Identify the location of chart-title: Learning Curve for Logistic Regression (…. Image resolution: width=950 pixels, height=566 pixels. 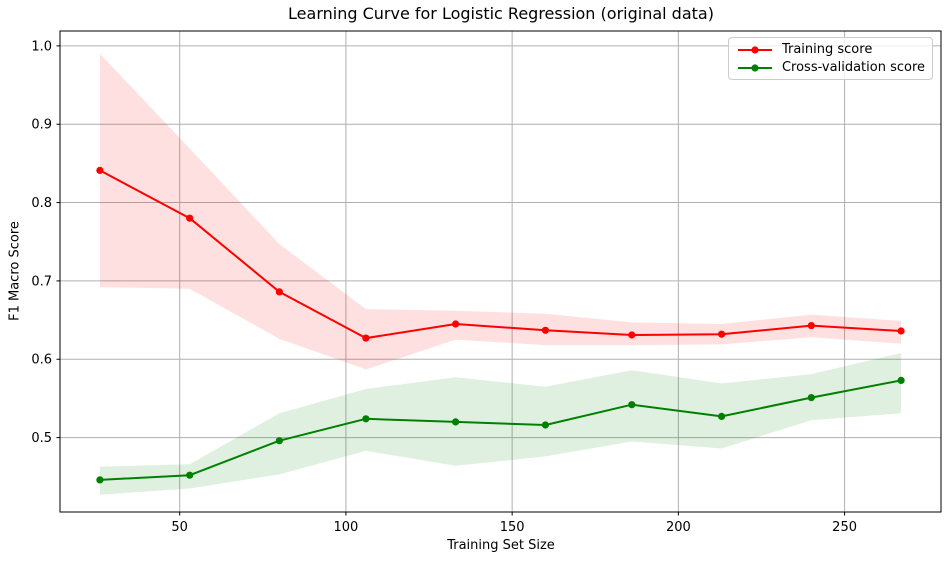
(501, 13).